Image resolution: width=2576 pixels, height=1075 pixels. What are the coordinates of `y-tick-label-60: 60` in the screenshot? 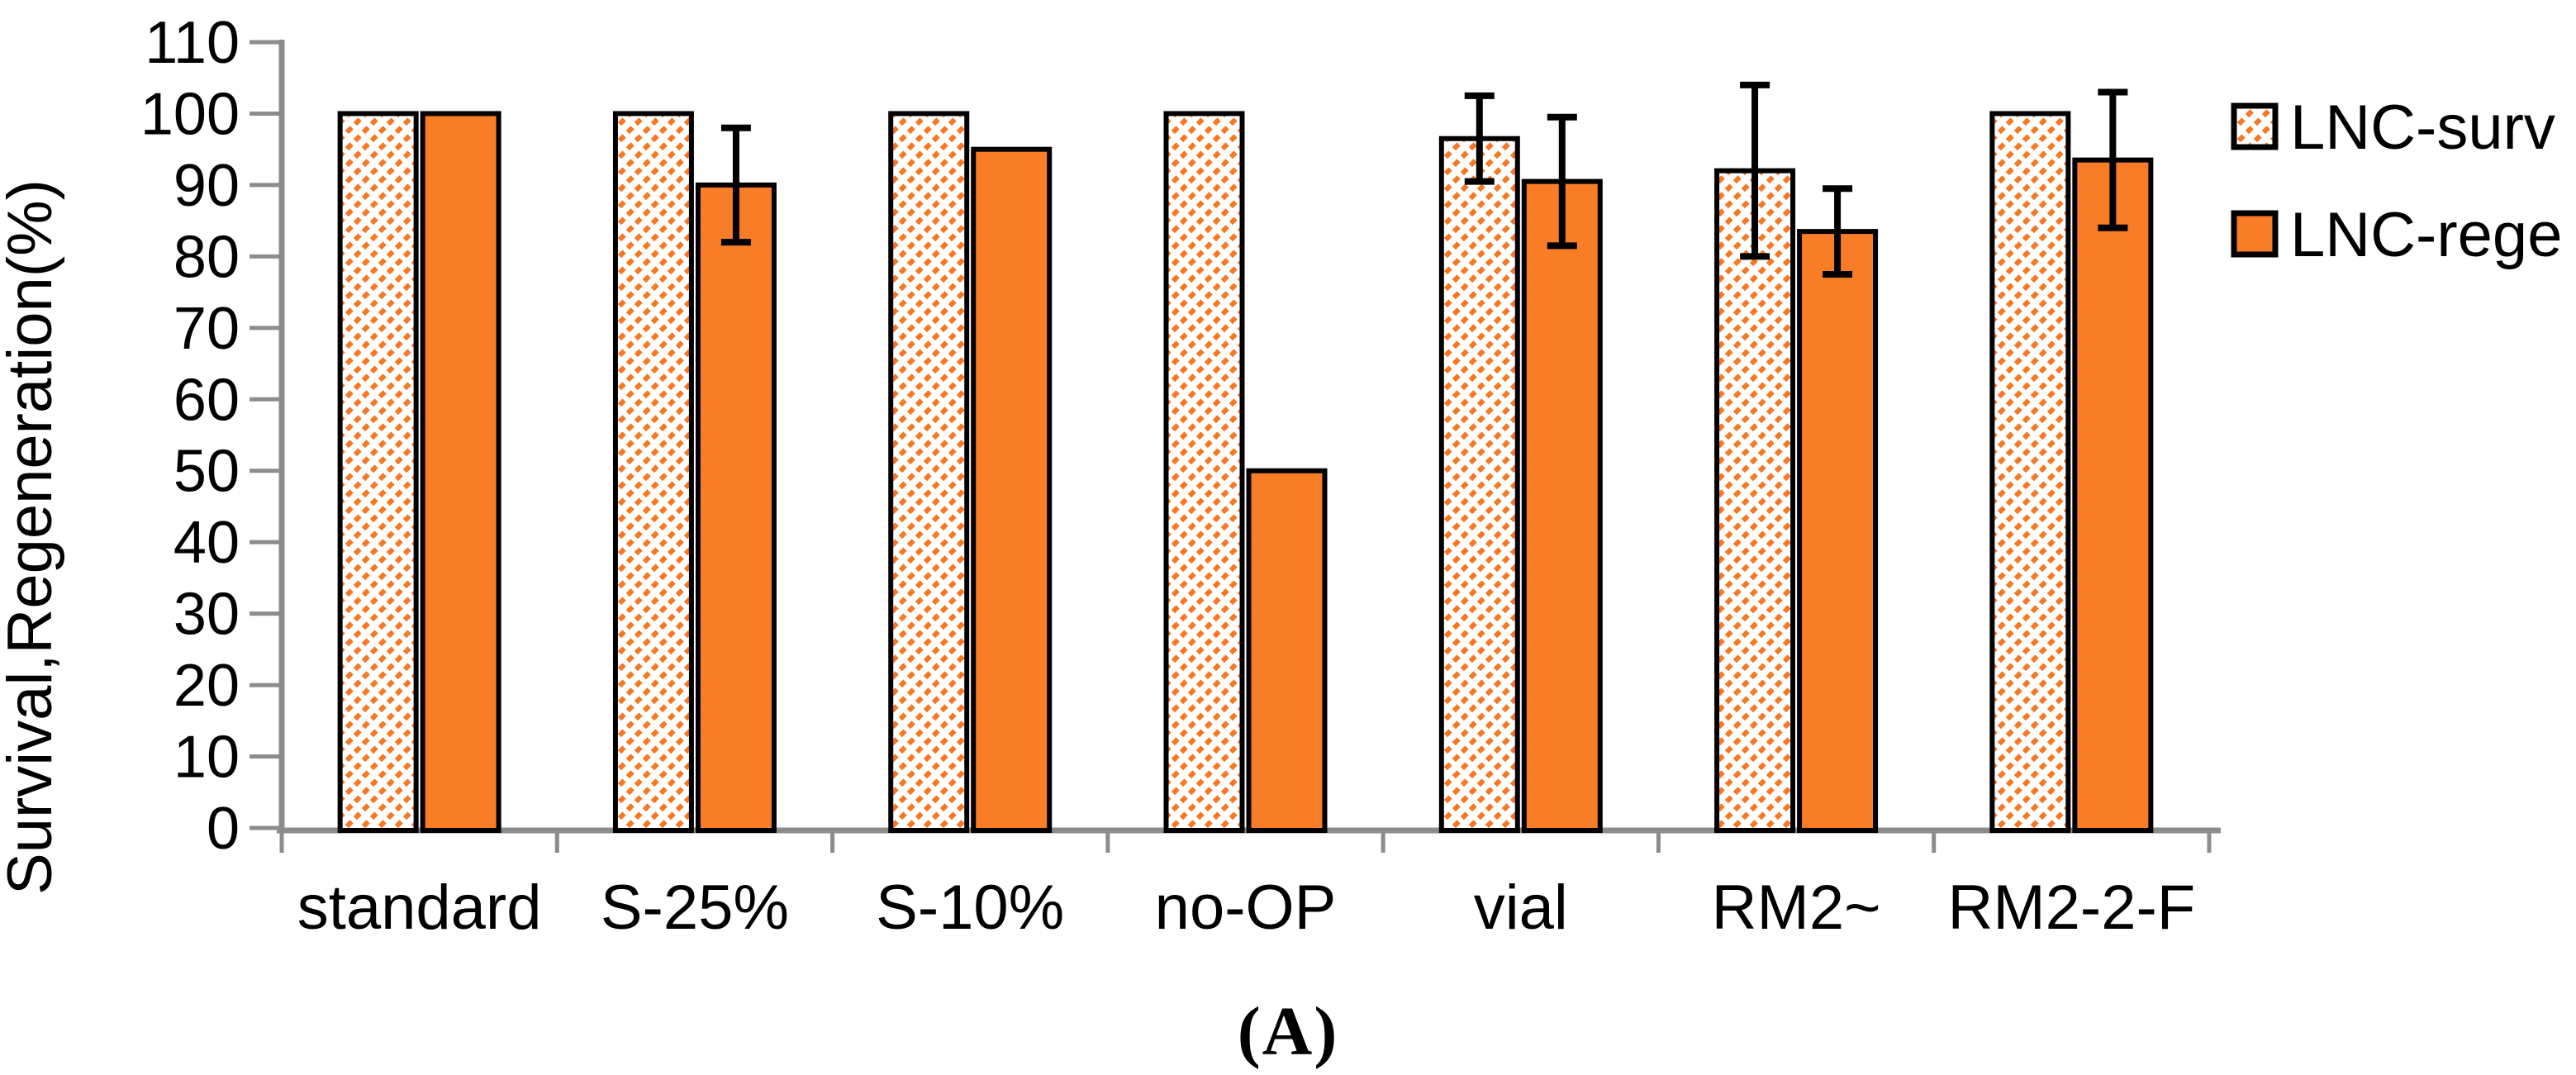 It's located at (206, 400).